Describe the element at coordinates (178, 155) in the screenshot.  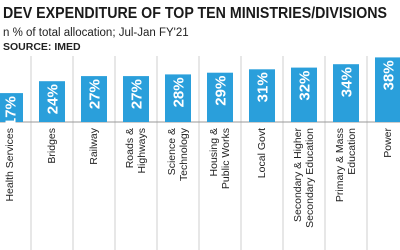
I see `x-tick-label: Science & Technology` at that location.